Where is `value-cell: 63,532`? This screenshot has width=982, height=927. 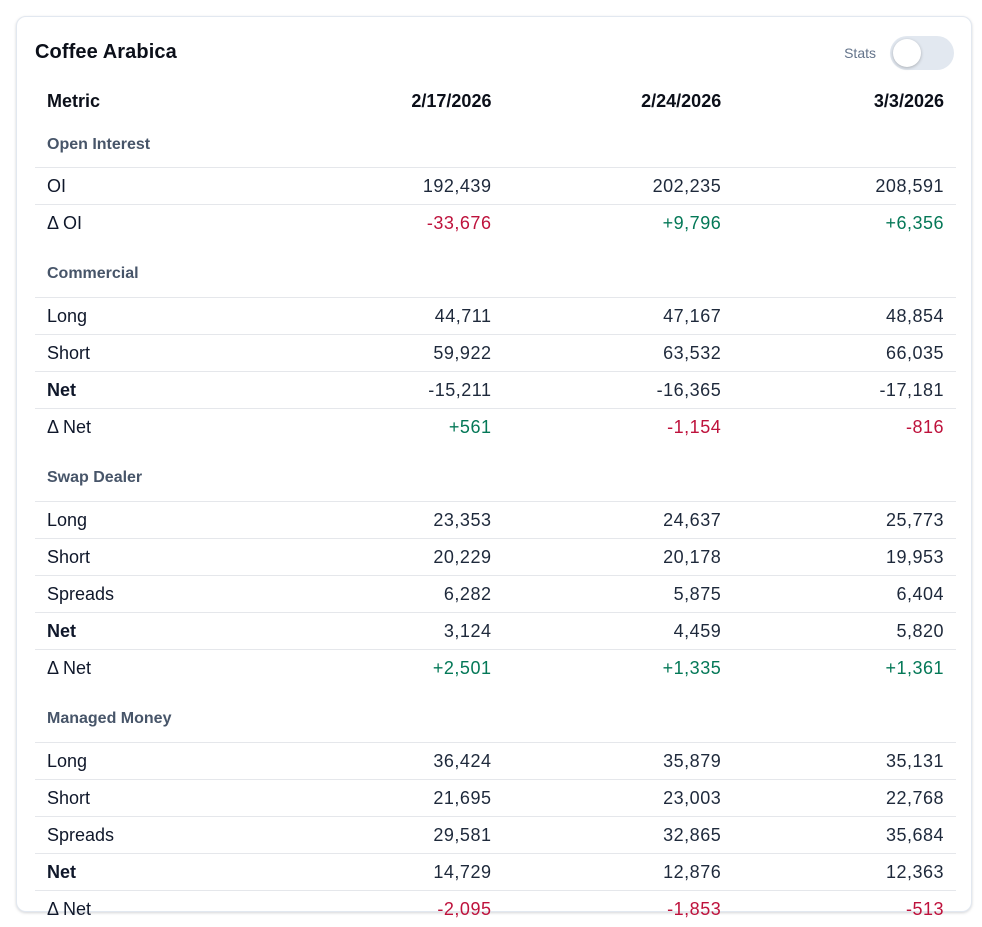 value-cell: 63,532 is located at coordinates (618, 353).